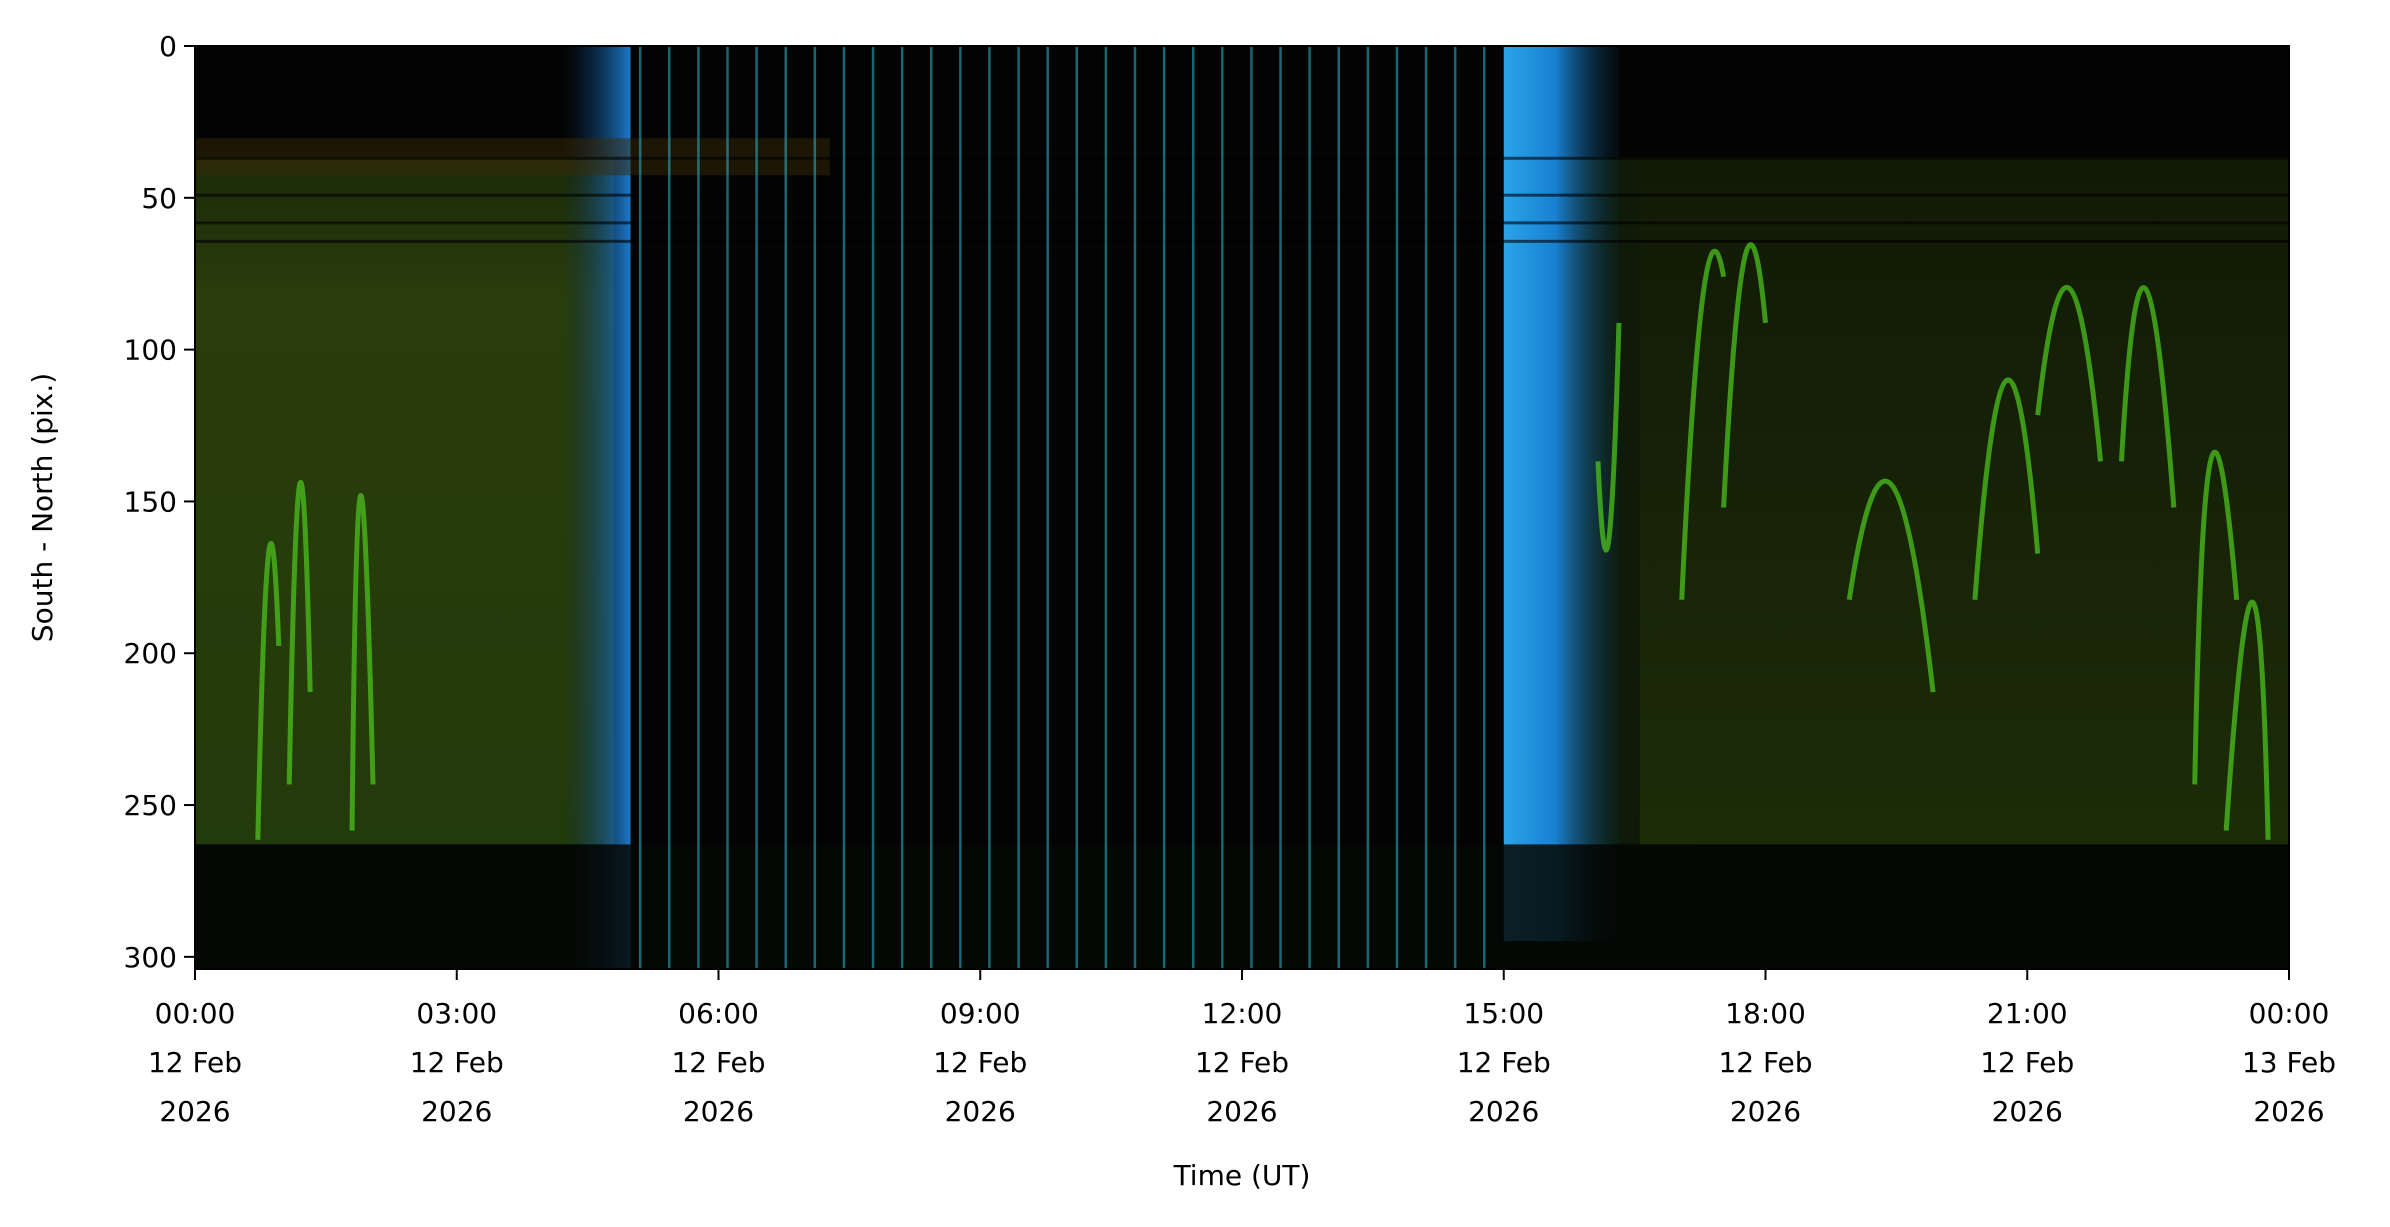 The image size is (2390, 1227). Describe the element at coordinates (159, 198) in the screenshot. I see `y-tick-label: 50` at that location.